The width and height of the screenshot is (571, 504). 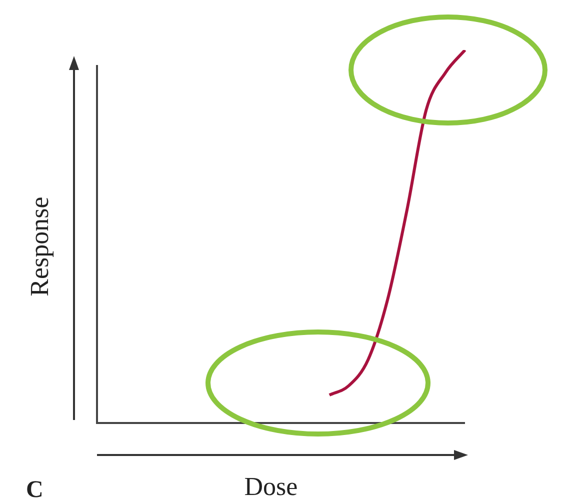 What do you see at coordinates (39, 246) in the screenshot?
I see `y-axis-title: Response` at bounding box center [39, 246].